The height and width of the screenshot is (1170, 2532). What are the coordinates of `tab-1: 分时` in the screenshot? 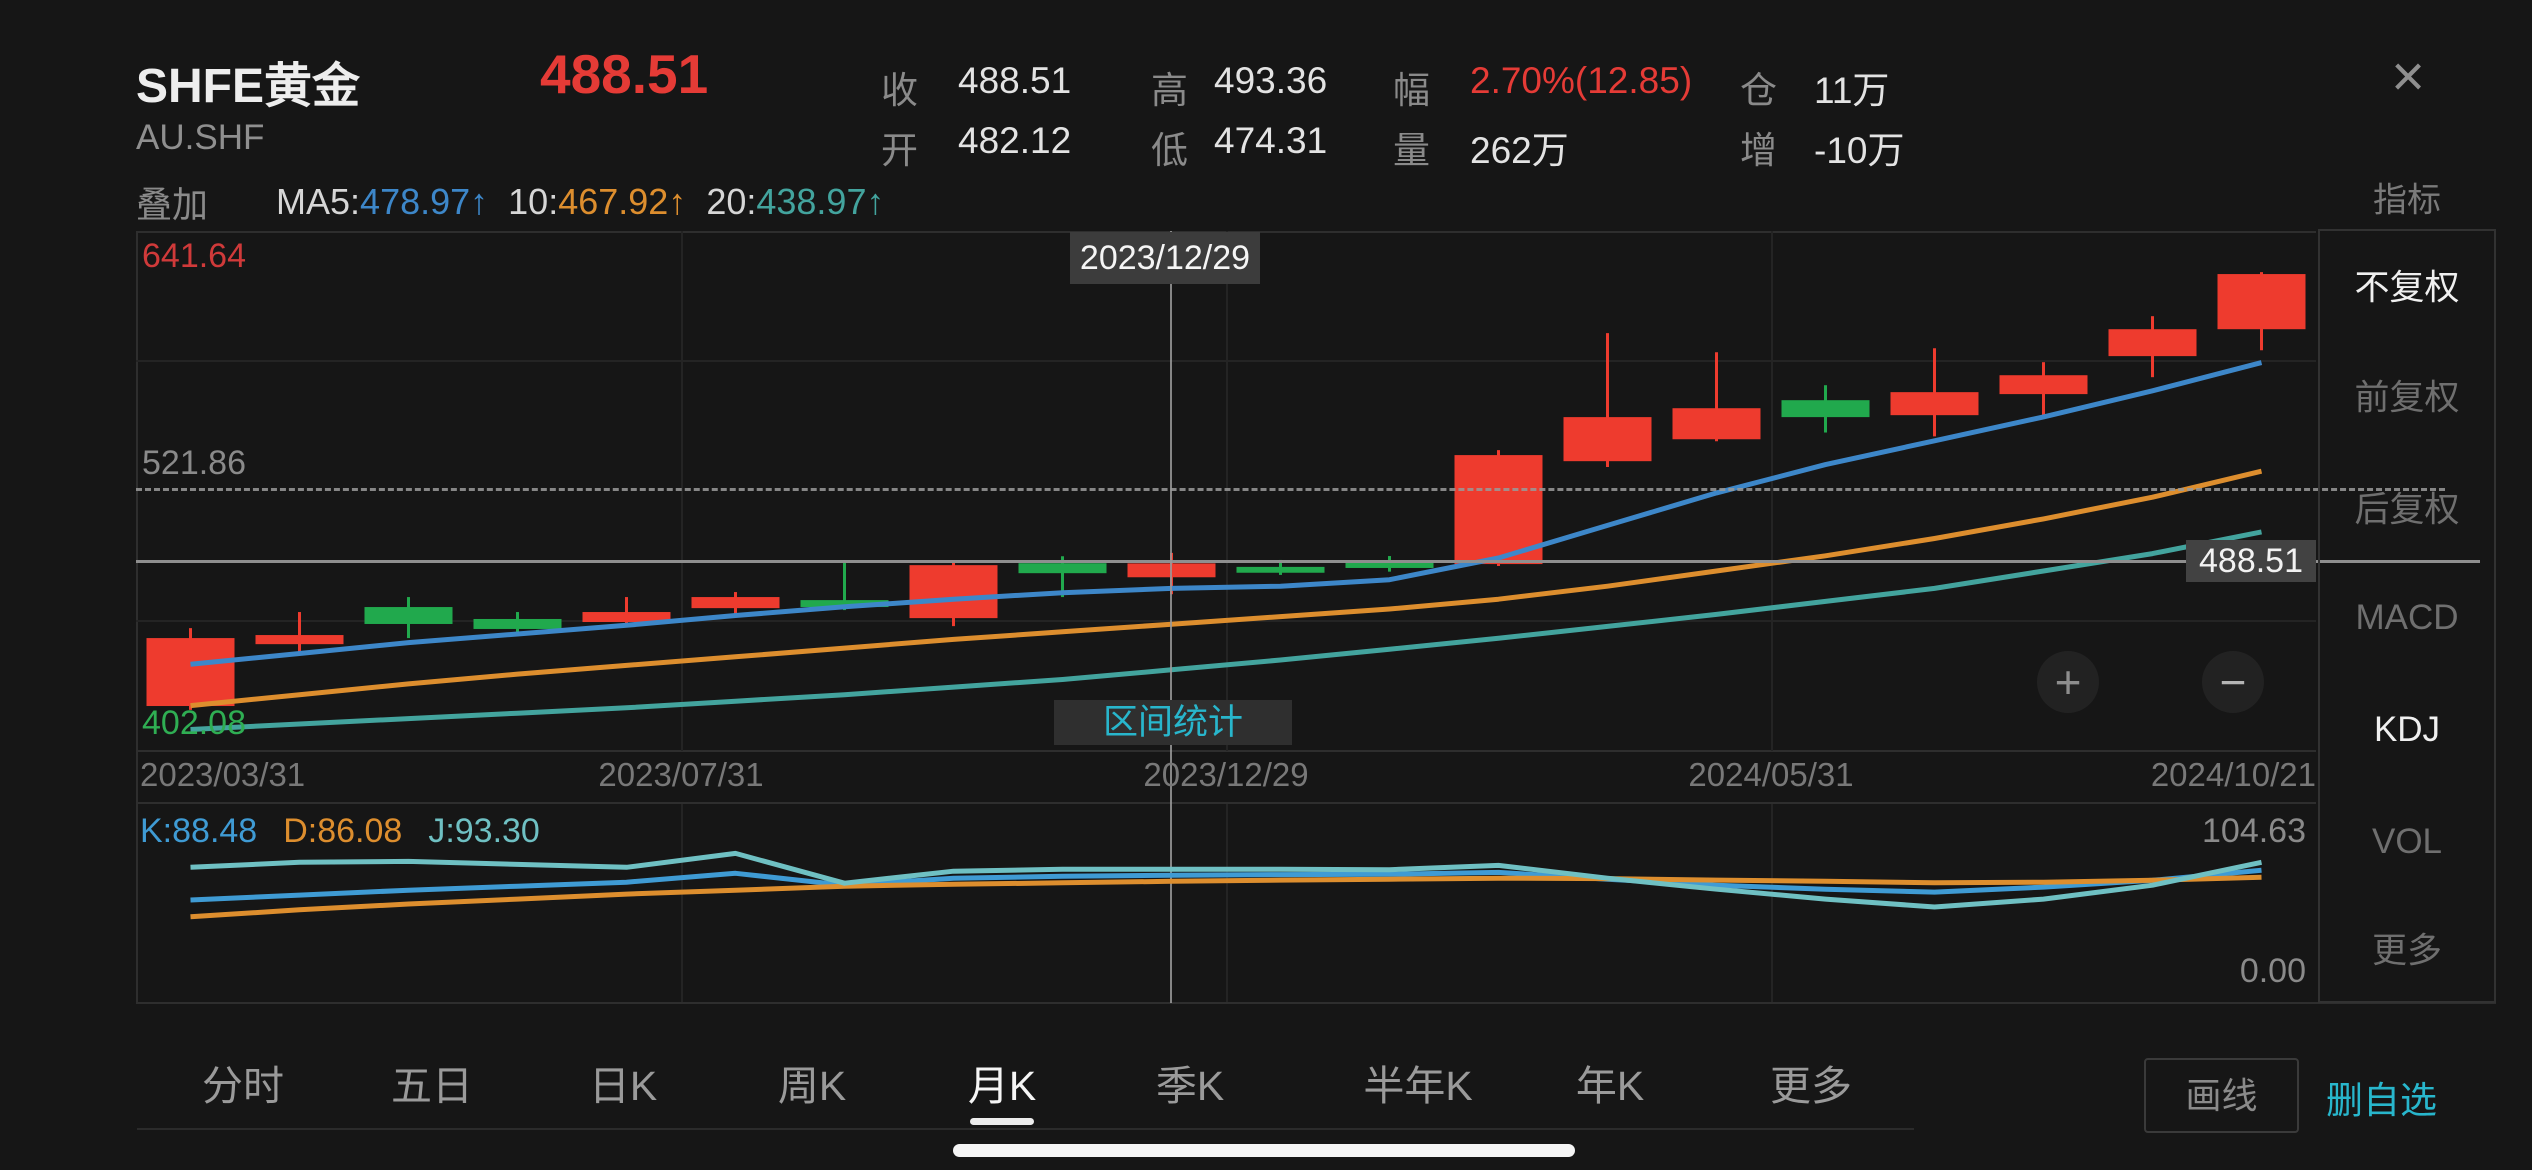 It's located at (243, 1086).